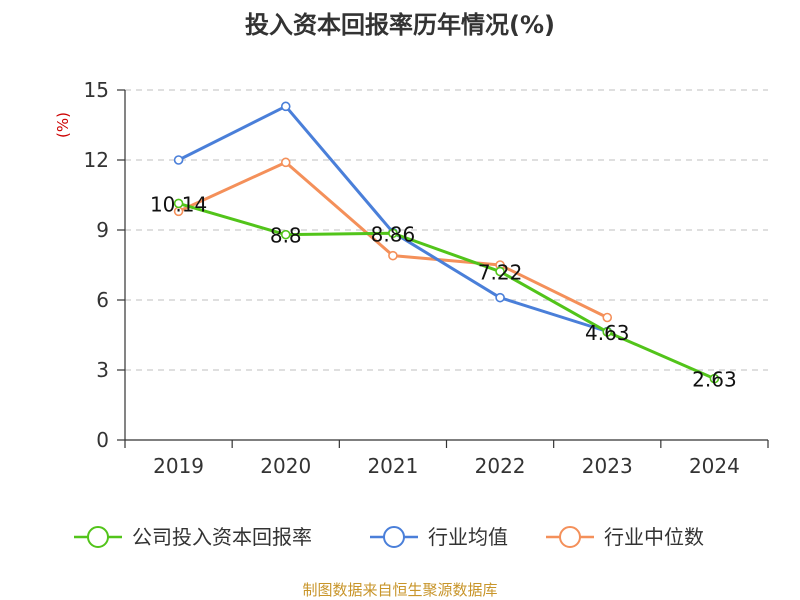 The height and width of the screenshot is (600, 800). I want to click on legend: 公司投入资本回报率 行业均值 行业中位数, so click(389, 537).